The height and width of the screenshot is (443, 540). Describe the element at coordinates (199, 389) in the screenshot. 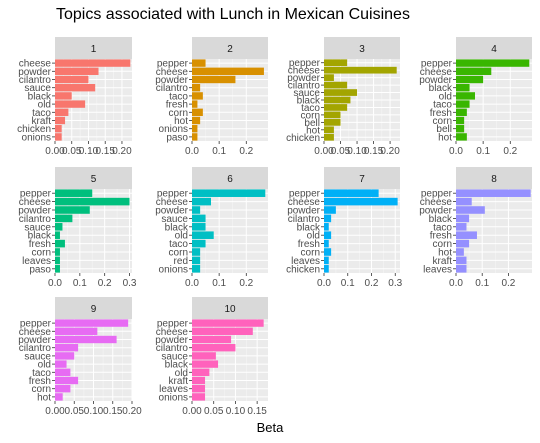

I see `bar-leaves` at that location.